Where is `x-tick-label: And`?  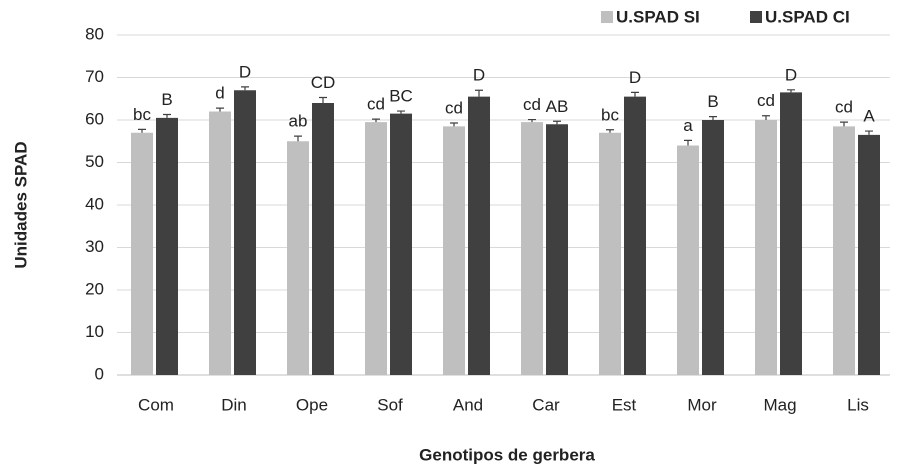
x-tick-label: And is located at coordinates (468, 404).